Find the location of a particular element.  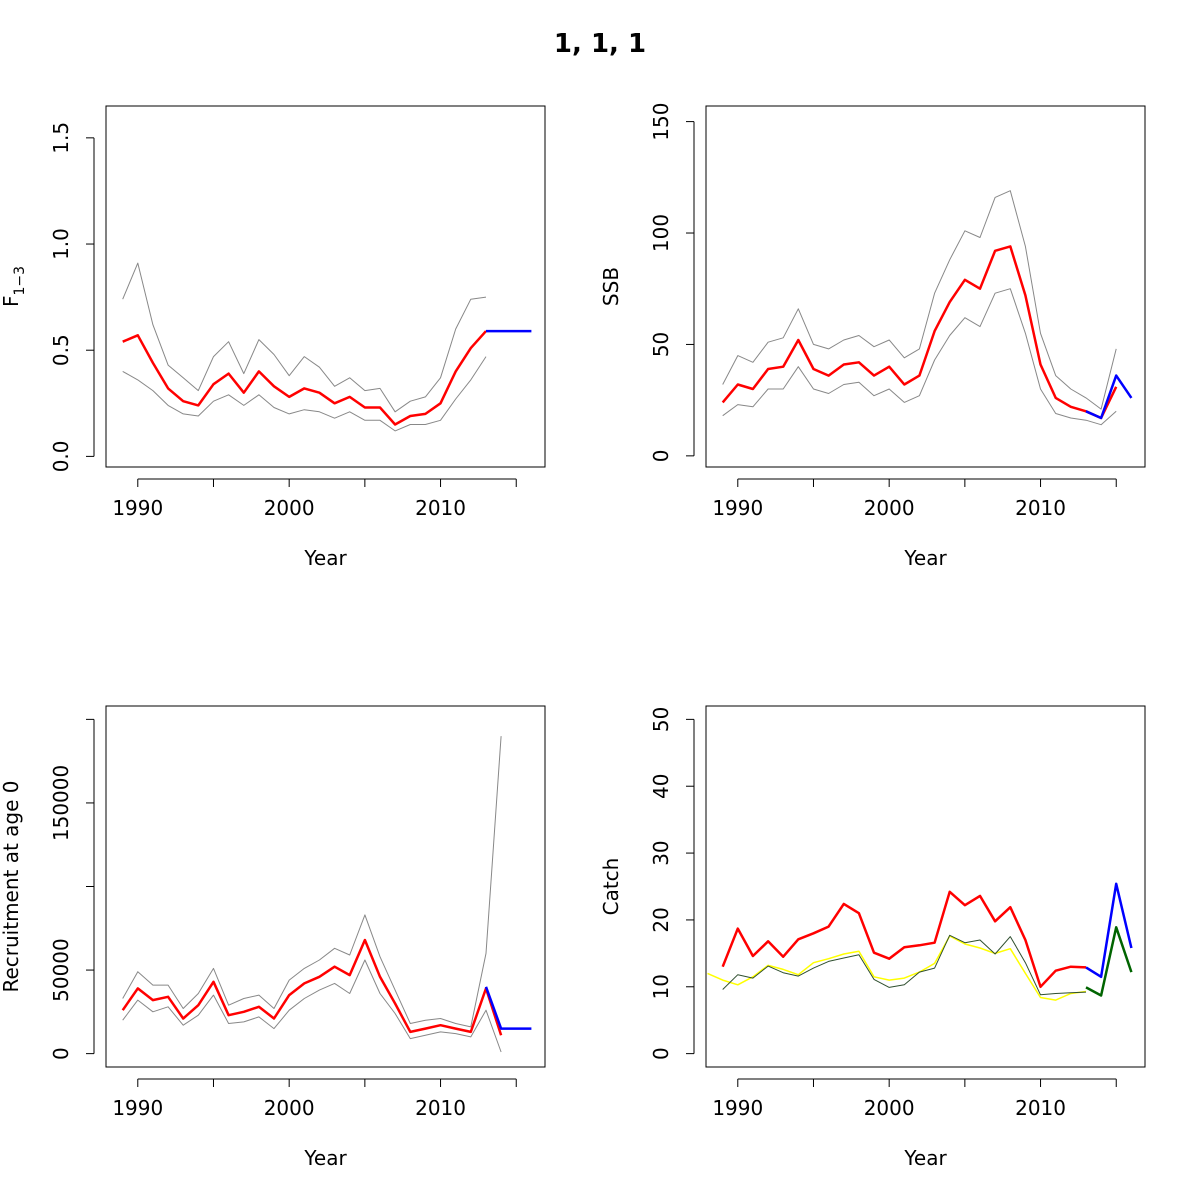

f-y-tick-label: 0.5 is located at coordinates (61, 350).